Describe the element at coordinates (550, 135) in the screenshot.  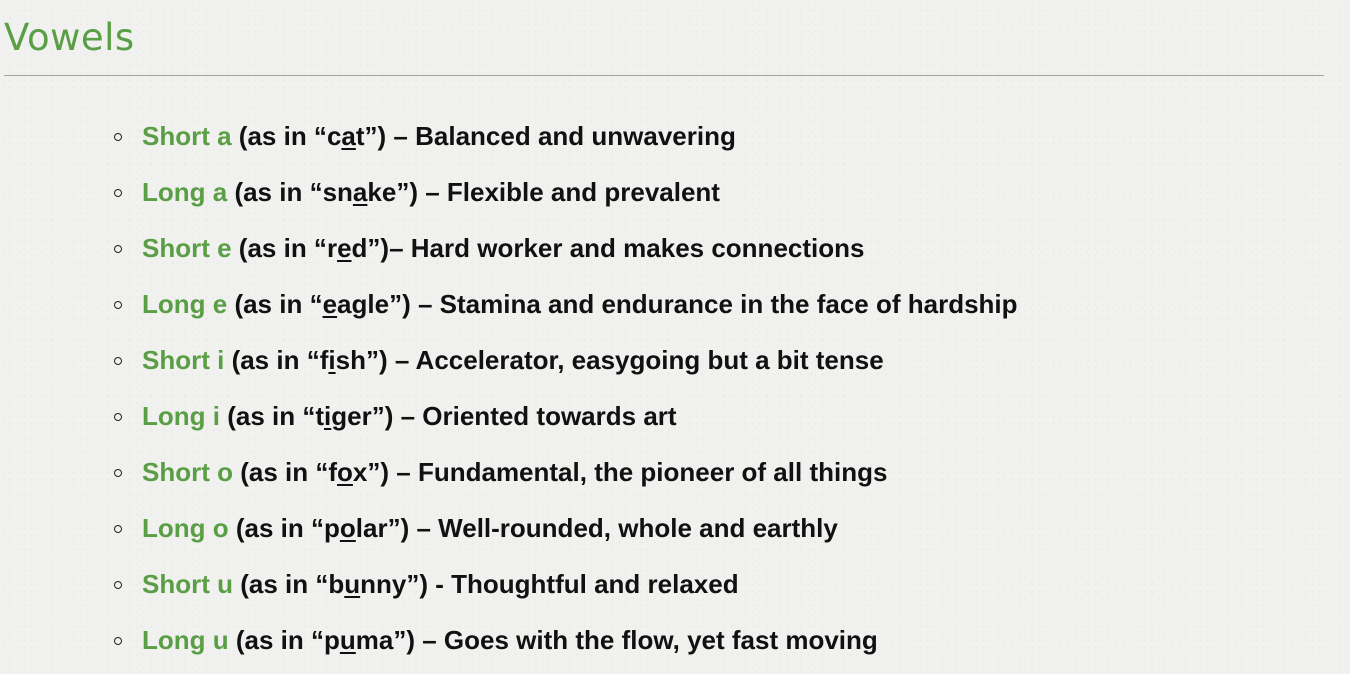
I see `vowel-description: ”) – Balanced and unwavering` at that location.